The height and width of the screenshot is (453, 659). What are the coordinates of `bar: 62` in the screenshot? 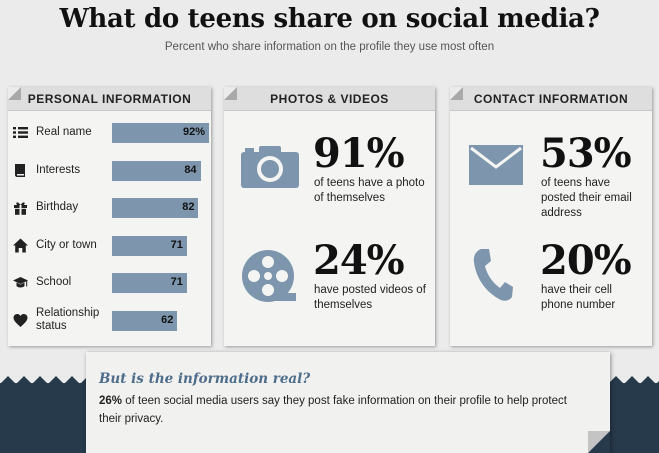 It's located at (145, 320).